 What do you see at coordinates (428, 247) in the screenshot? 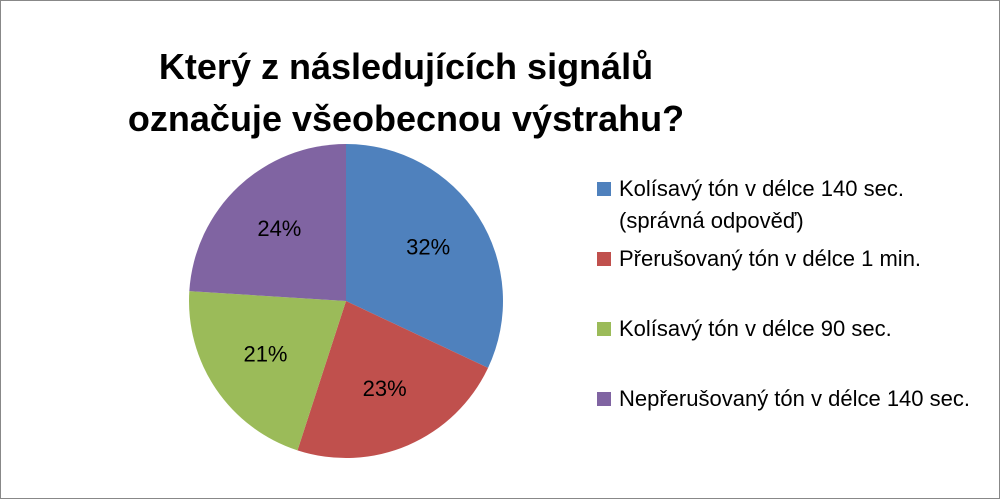
I see `data-label: 32%` at bounding box center [428, 247].